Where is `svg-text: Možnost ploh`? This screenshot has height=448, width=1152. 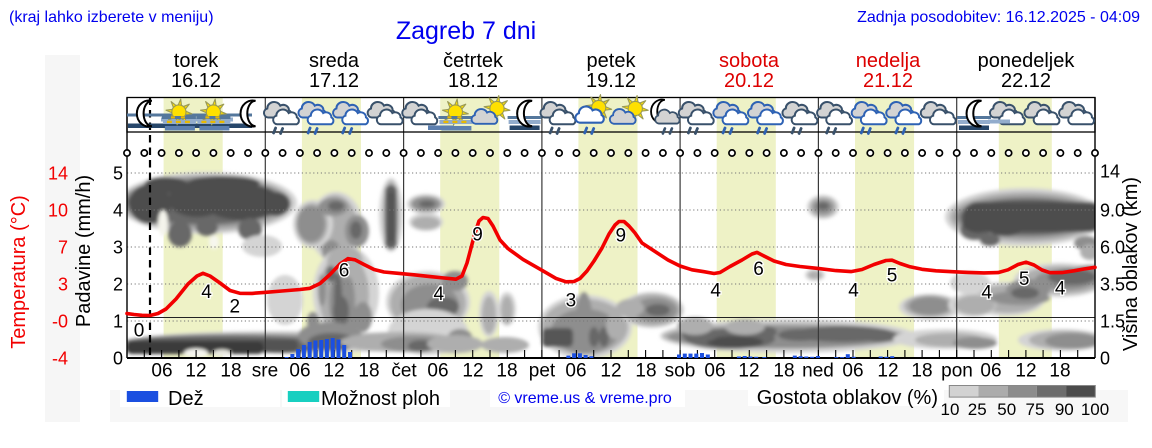 svg-text: Možnost ploh is located at coordinates (380, 399).